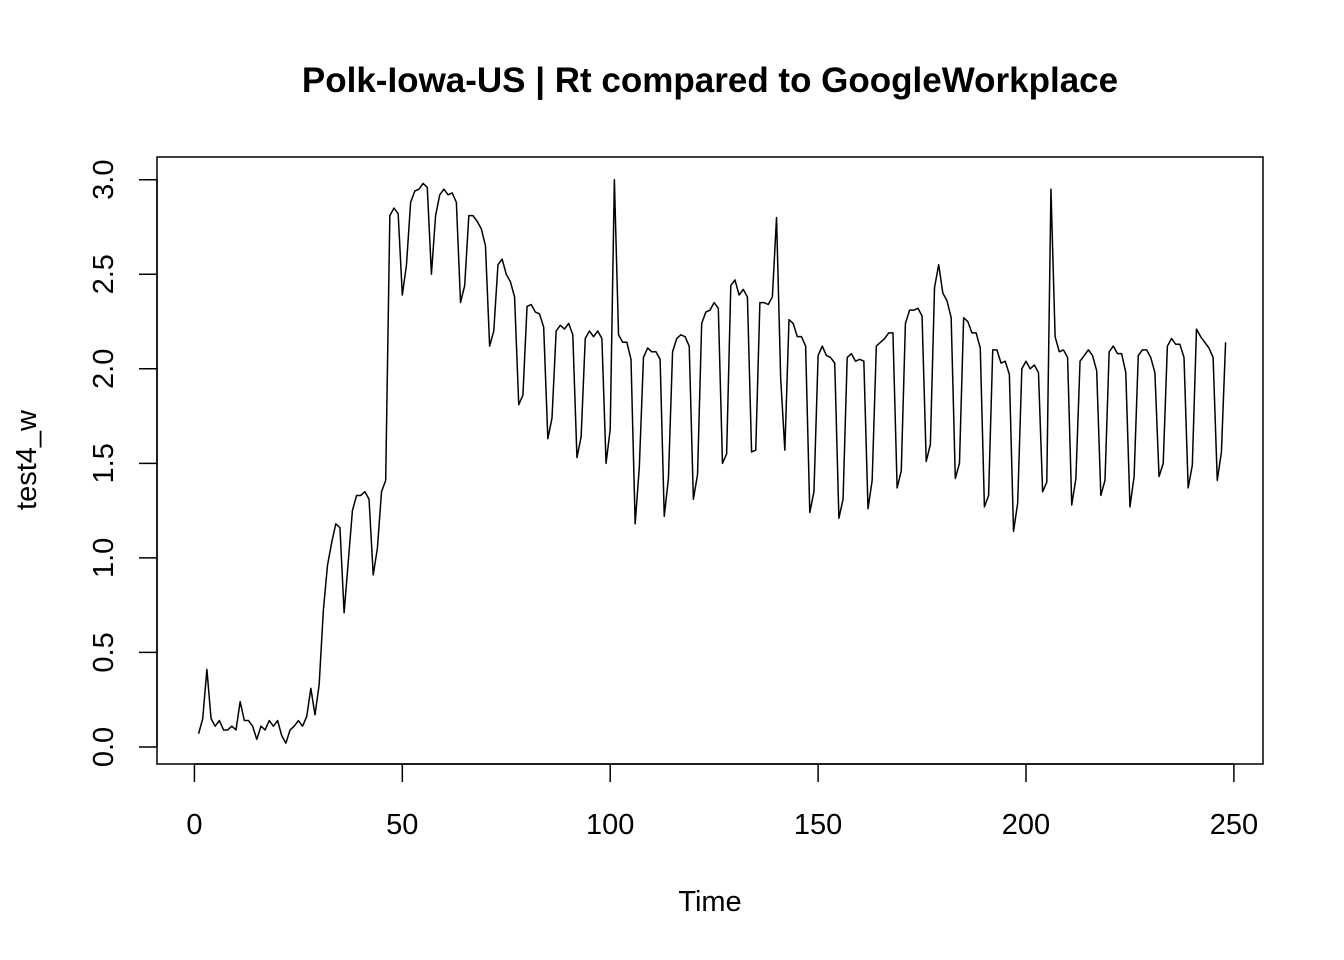 This screenshot has width=1344, height=960. What do you see at coordinates (1026, 825) in the screenshot?
I see `x-tick-label: 200` at bounding box center [1026, 825].